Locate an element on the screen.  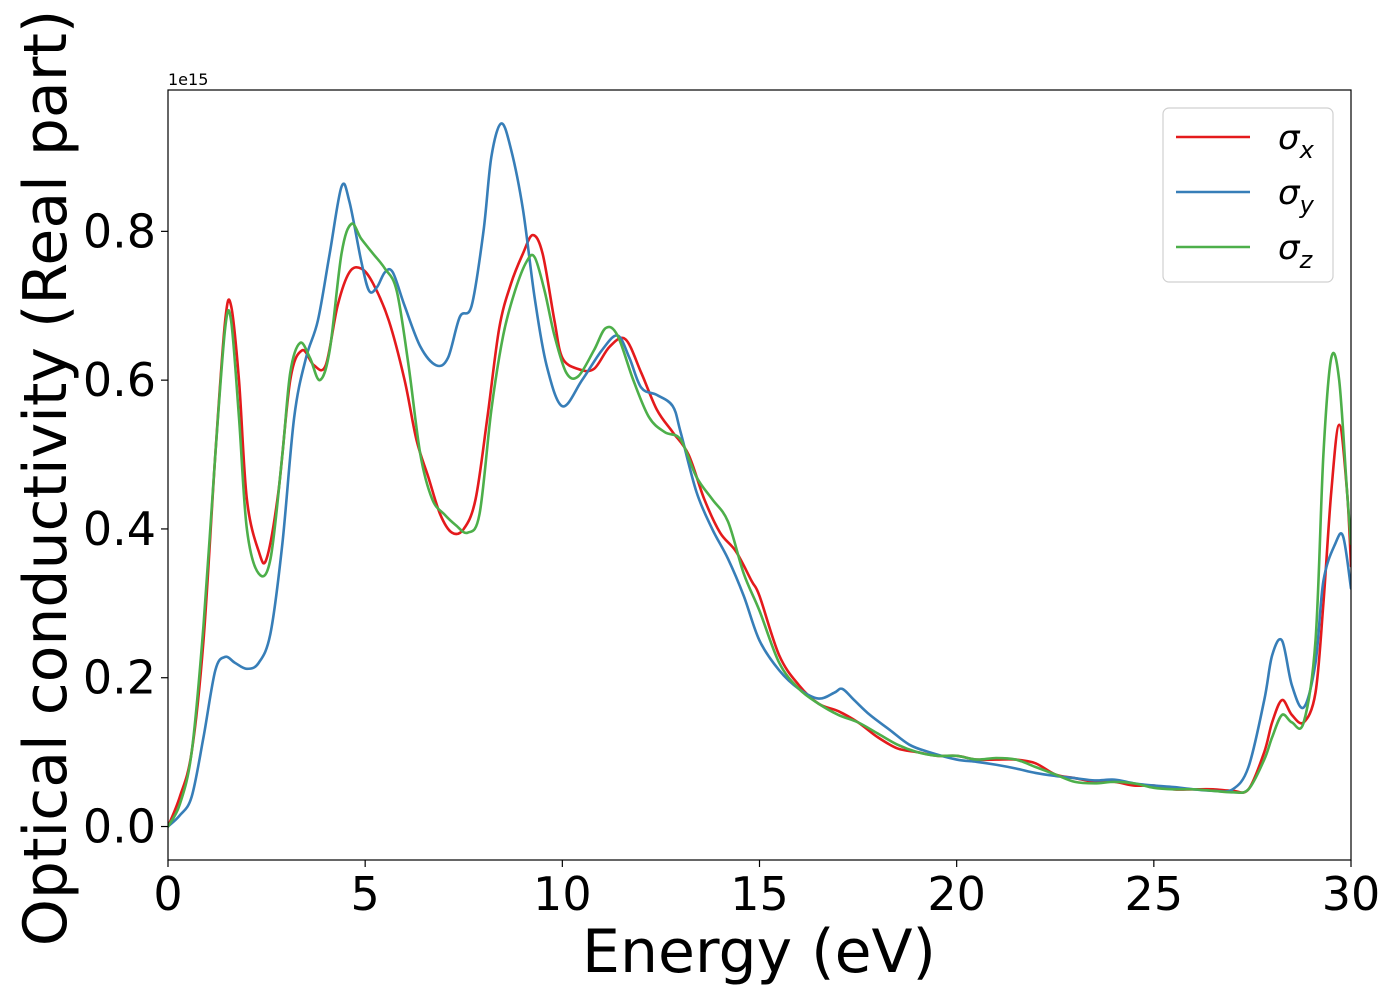
legend-label-z: σz is located at coordinates (1296, 251).